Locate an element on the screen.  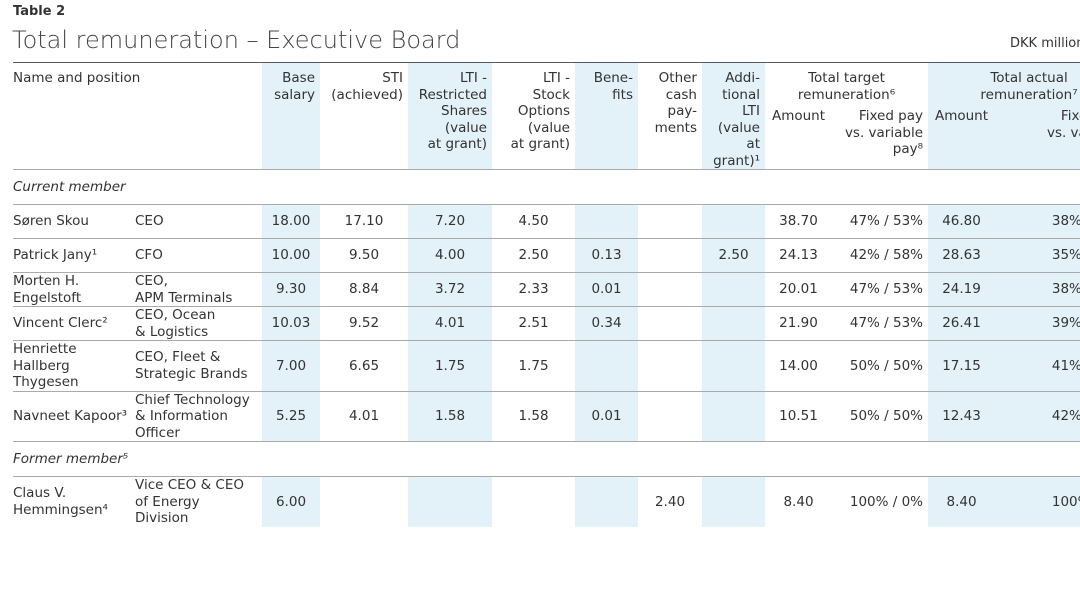
column-header: LTI - Stock Options (value at grant) is located at coordinates (540, 111).